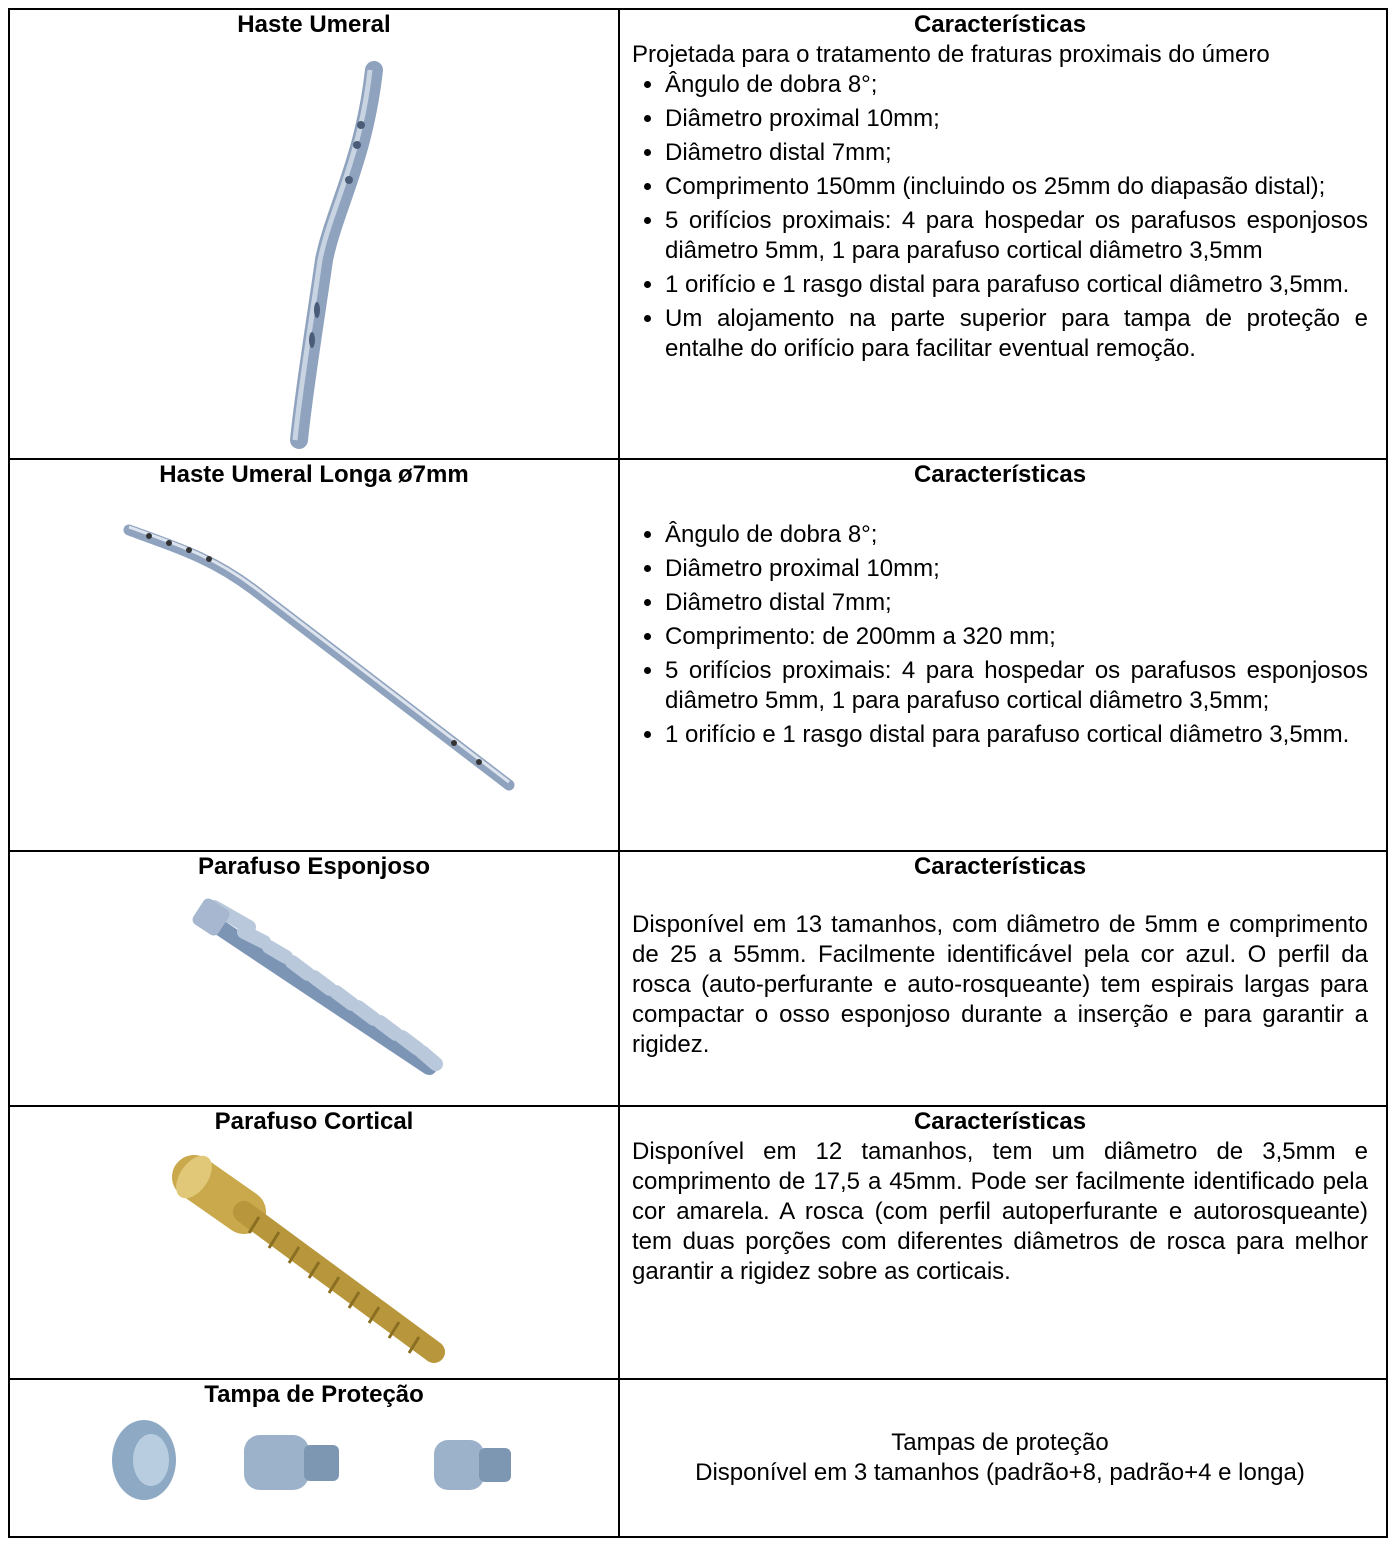 The image size is (1392, 1544). I want to click on cell: Parafuso Cortical, so click(314, 1242).